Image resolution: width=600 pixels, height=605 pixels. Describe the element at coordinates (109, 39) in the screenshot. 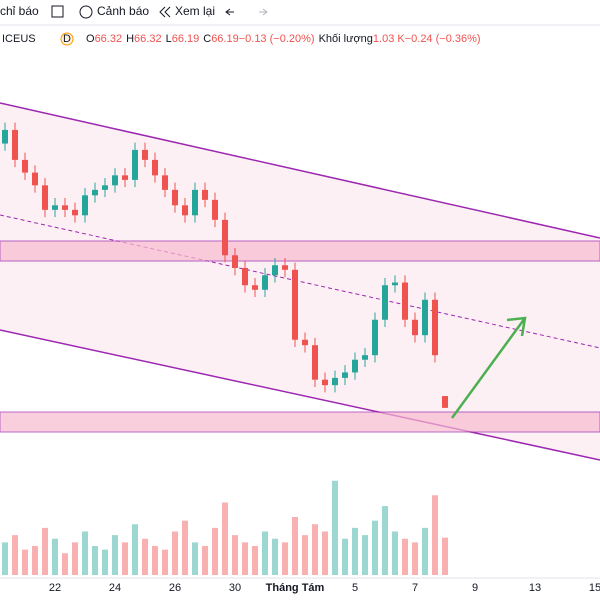

I see `legend-o: 66.32` at that location.